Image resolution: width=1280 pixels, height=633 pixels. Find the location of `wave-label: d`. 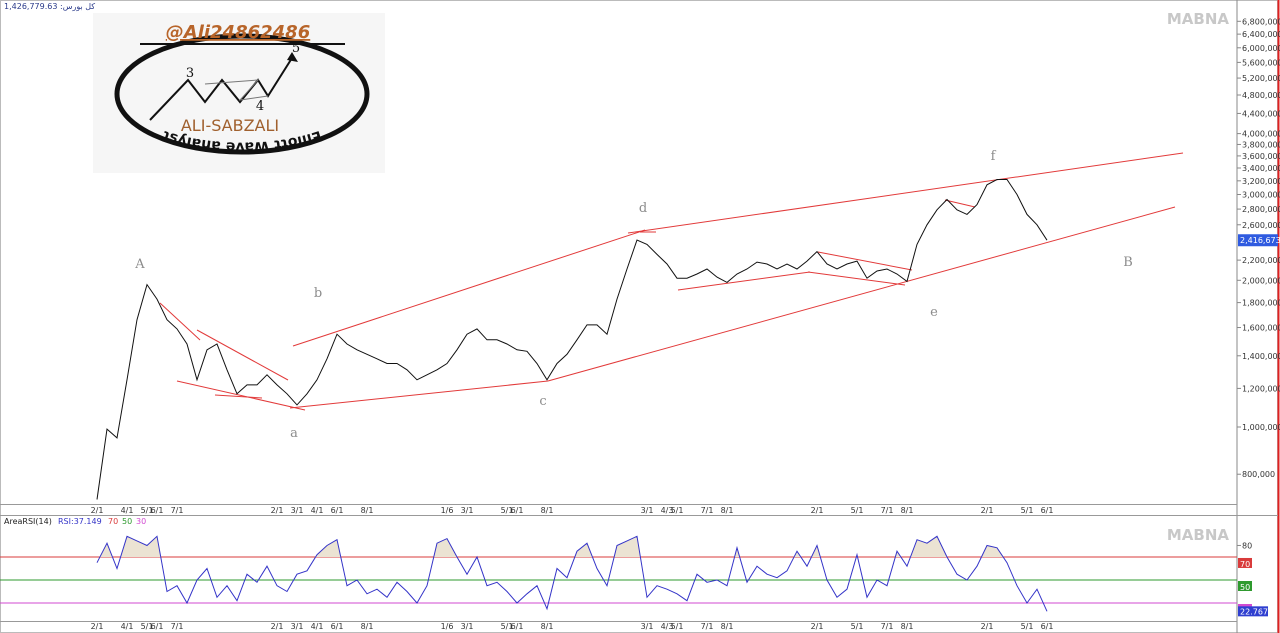

wave-label: d is located at coordinates (643, 208).